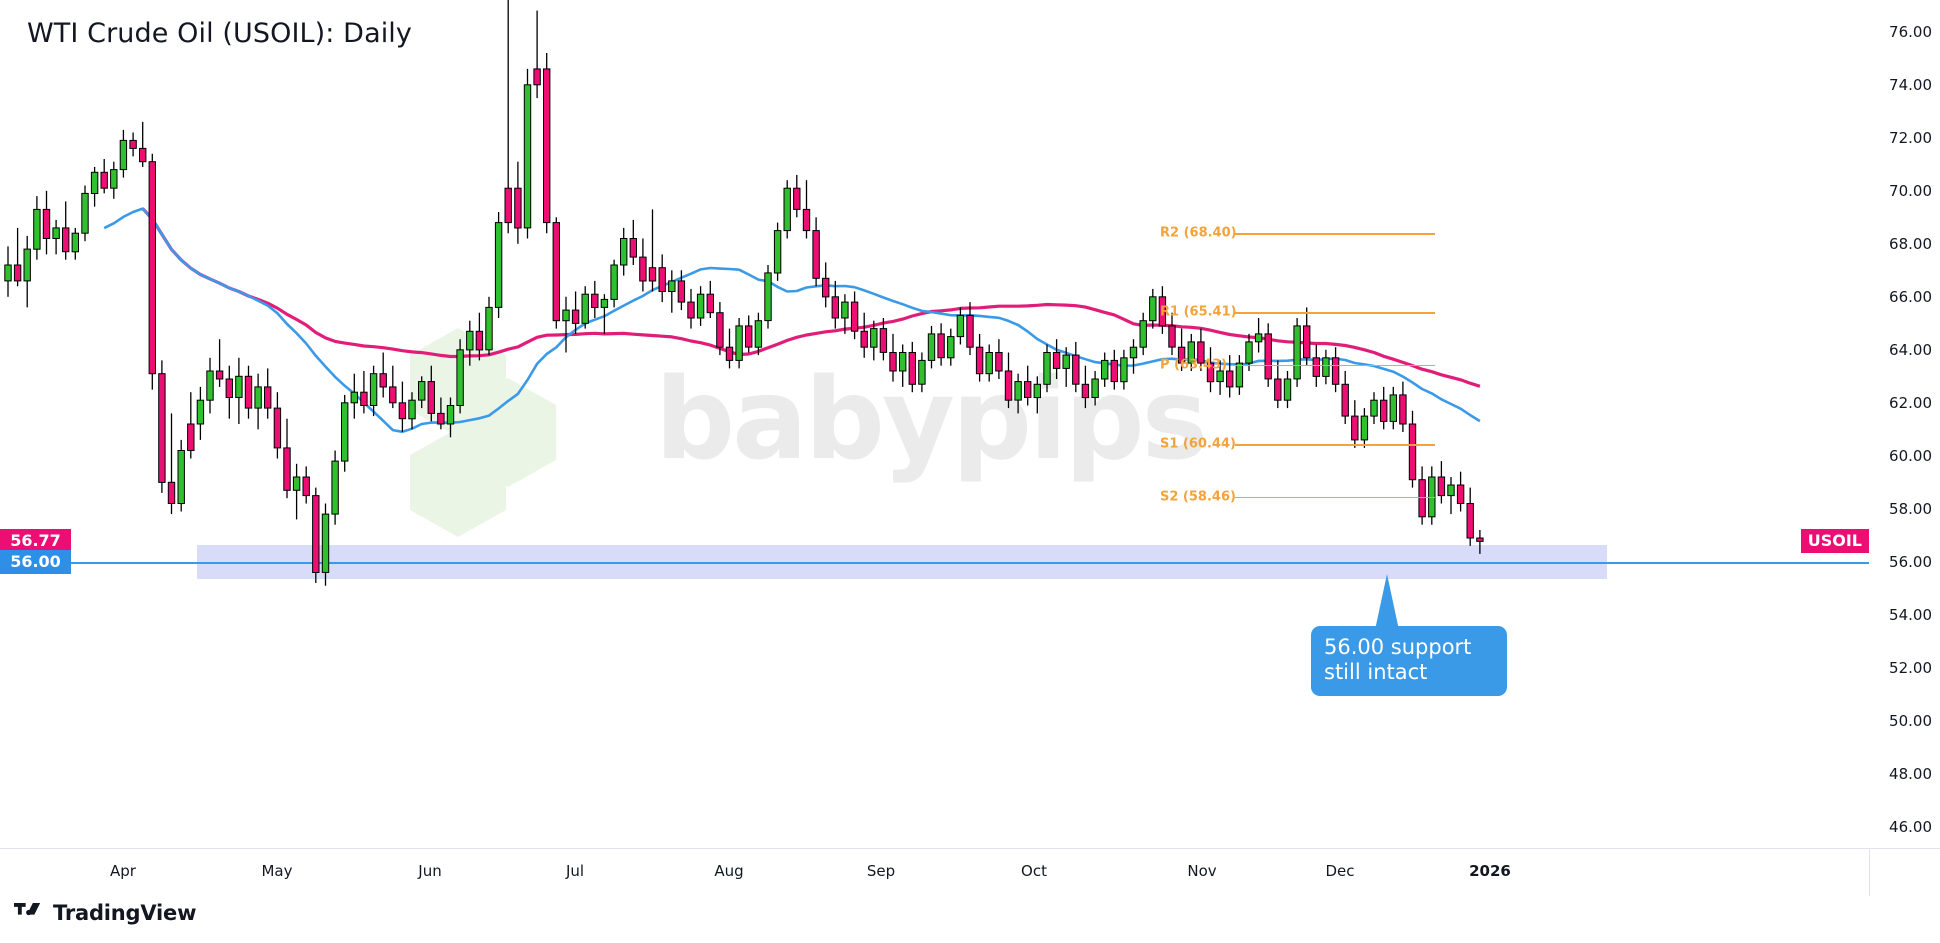 This screenshot has height=943, width=1940. What do you see at coordinates (1910, 773) in the screenshot?
I see `price-axis-tick: 48.00` at bounding box center [1910, 773].